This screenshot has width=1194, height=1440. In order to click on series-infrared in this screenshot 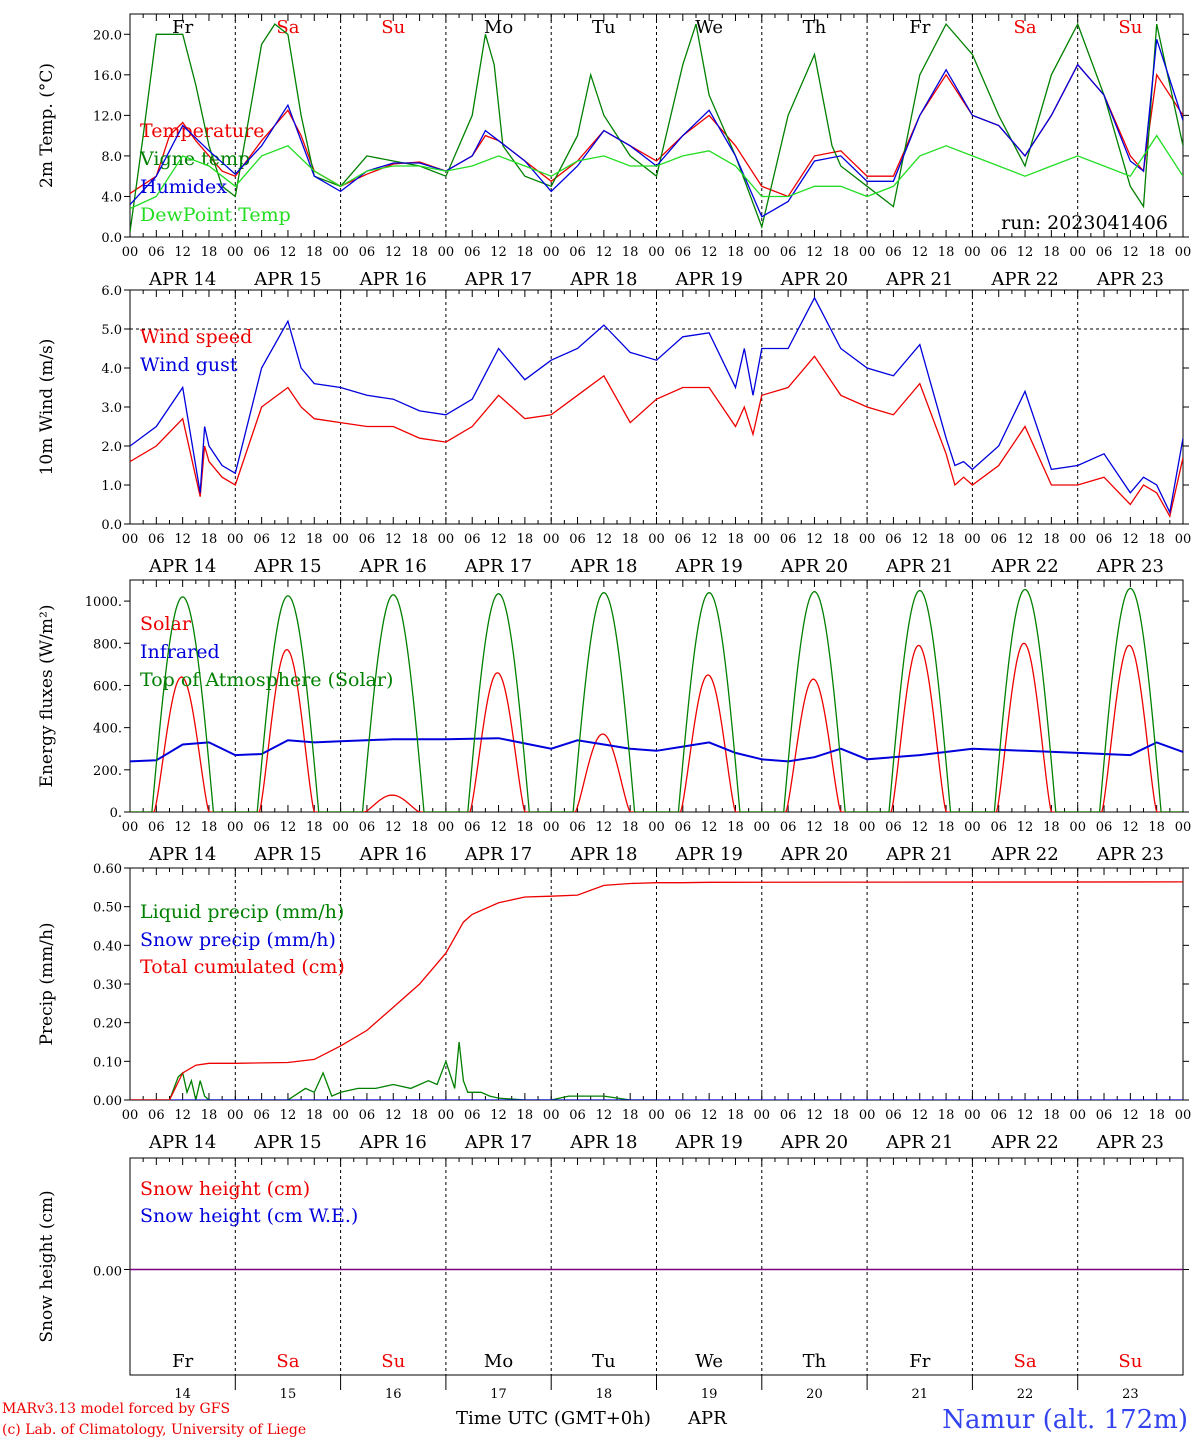, I will do `click(656, 750)`.